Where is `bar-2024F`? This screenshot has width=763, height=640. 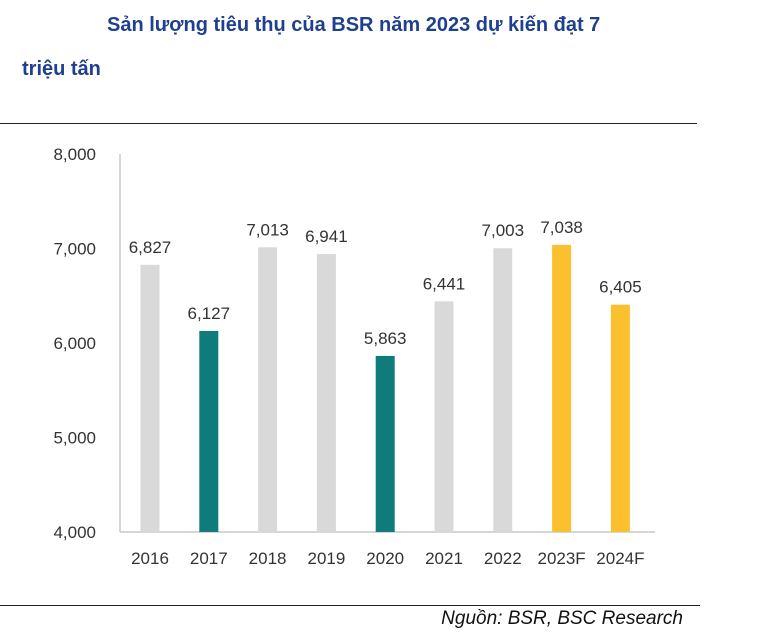
bar-2024F is located at coordinates (620, 418).